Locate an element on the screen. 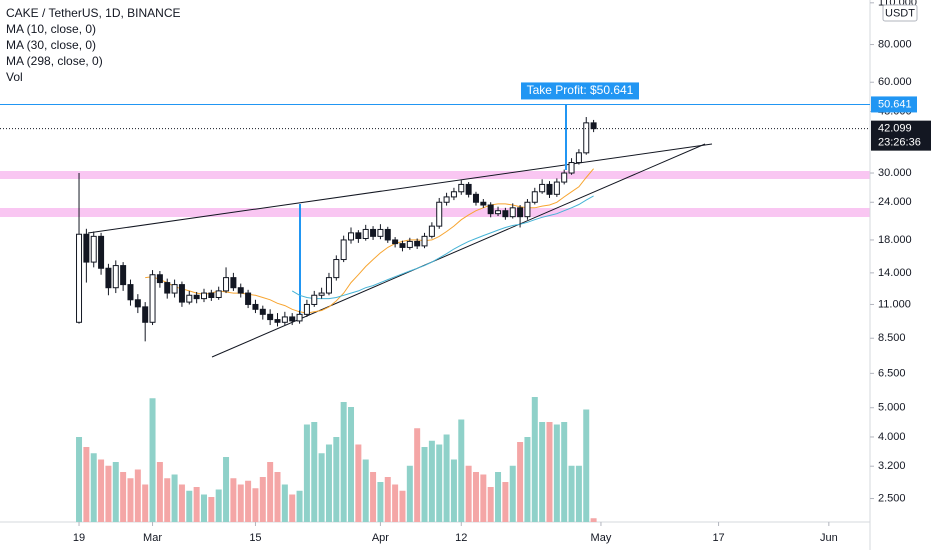 The image size is (932, 550). y-tick-label: 8.500 is located at coordinates (892, 338).